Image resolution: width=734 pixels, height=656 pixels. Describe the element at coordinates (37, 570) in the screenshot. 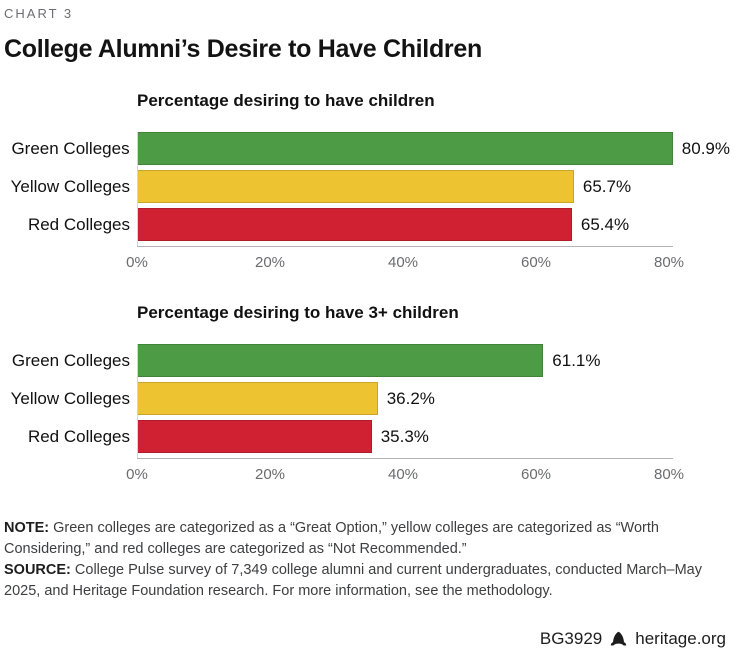

I see `source-label: SOURCE:` at that location.